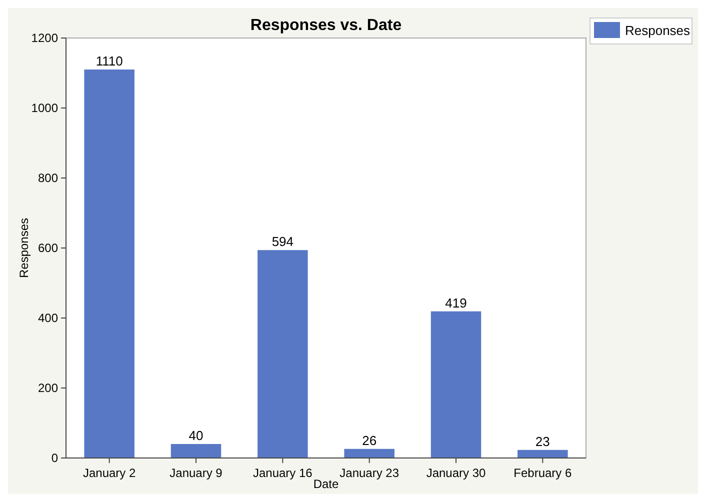  What do you see at coordinates (44, 38) in the screenshot?
I see `y-tick-label: 1200` at bounding box center [44, 38].